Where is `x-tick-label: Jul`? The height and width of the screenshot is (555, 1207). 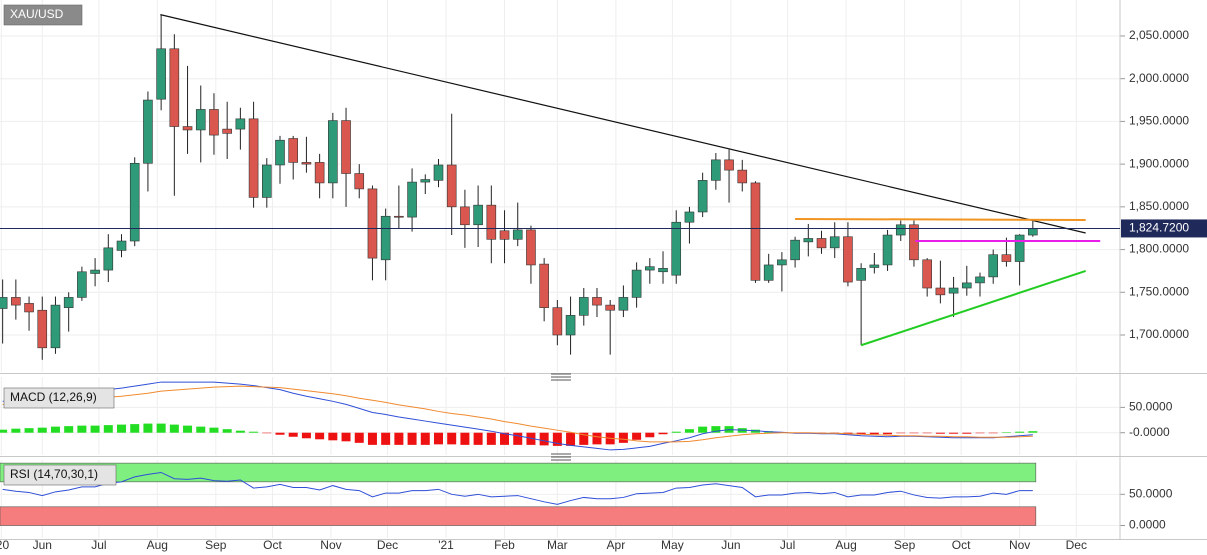 x-tick-label: Jul is located at coordinates (98, 545).